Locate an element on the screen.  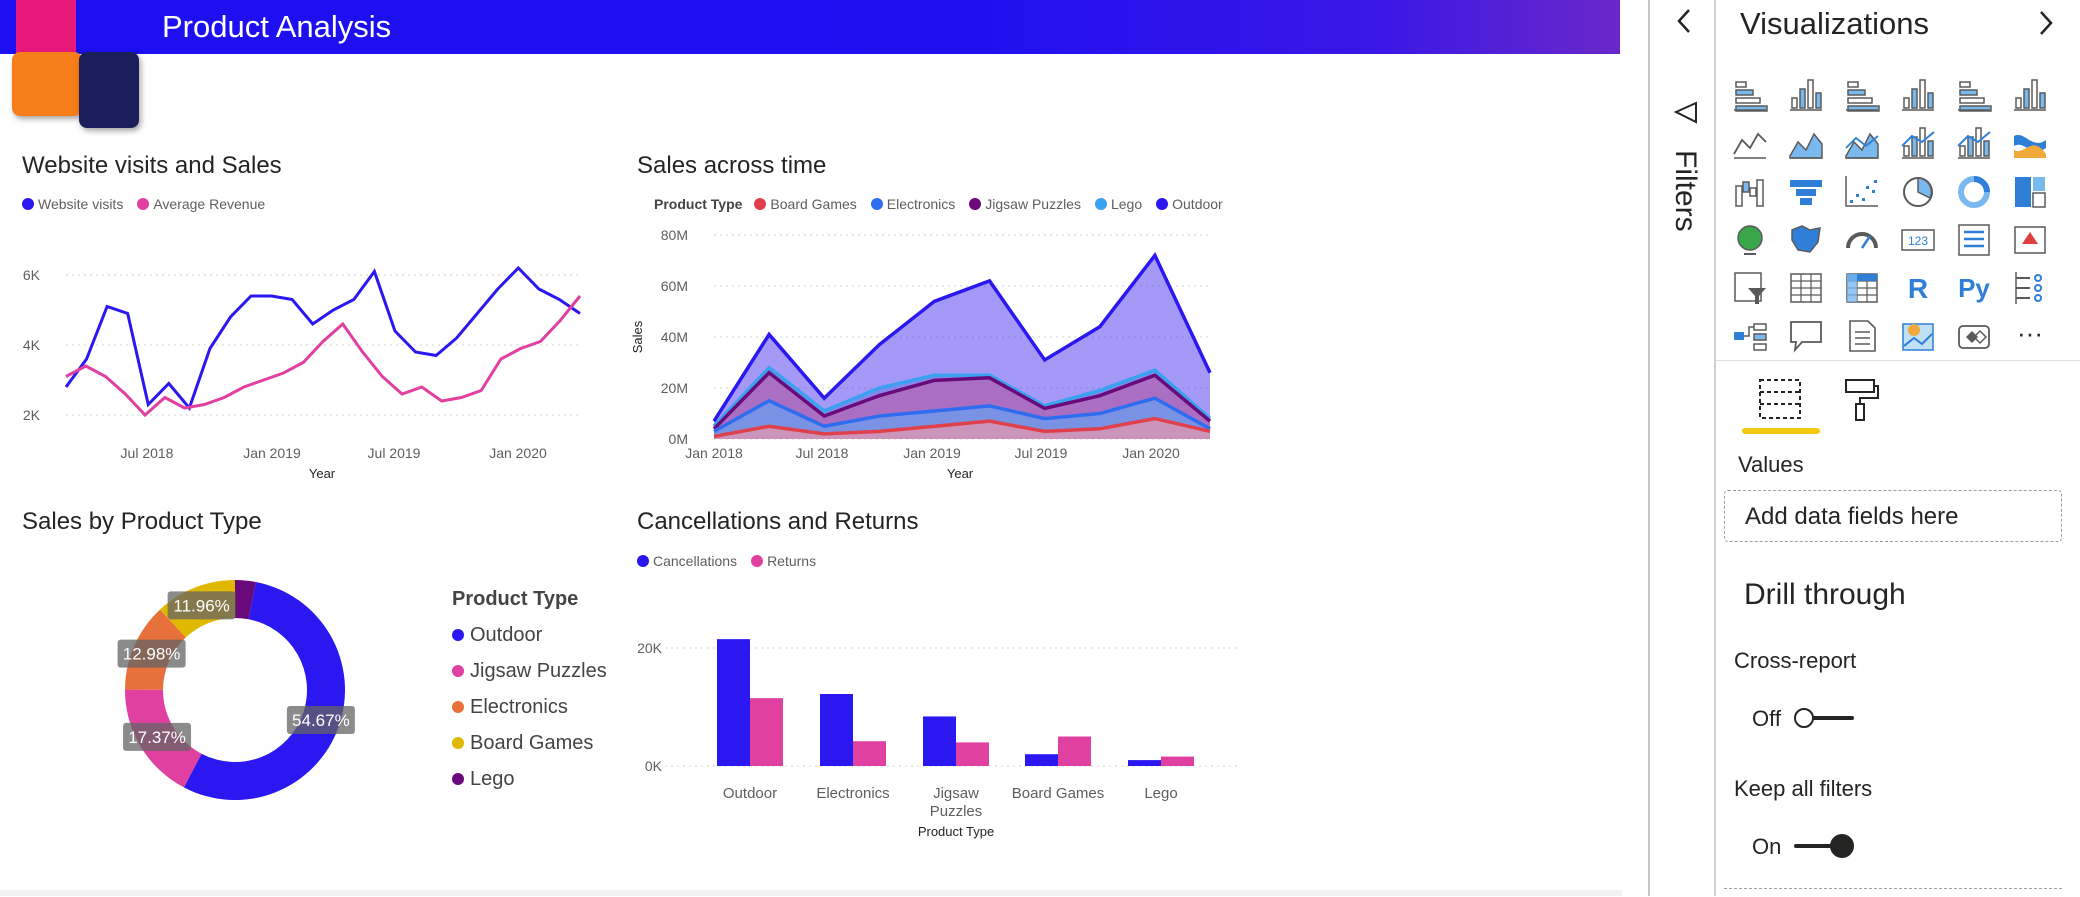
line-column-chart-icon is located at coordinates (1918, 144).